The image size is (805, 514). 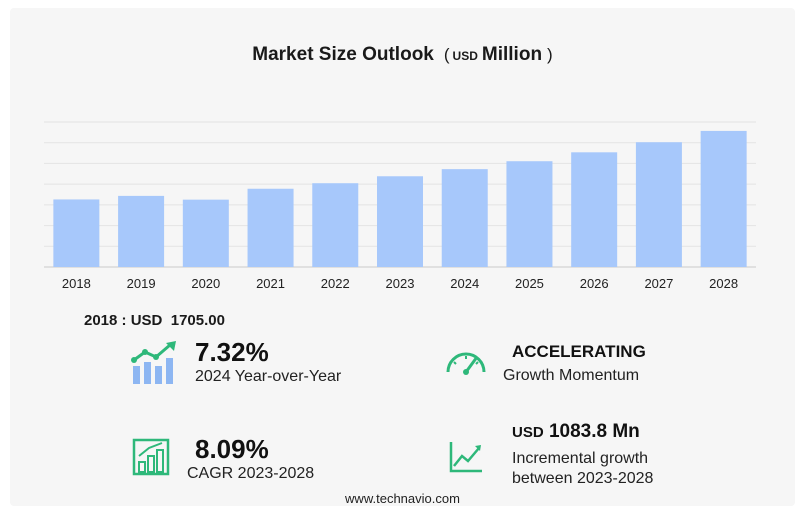 I want to click on base-year: 2018, so click(x=101, y=320).